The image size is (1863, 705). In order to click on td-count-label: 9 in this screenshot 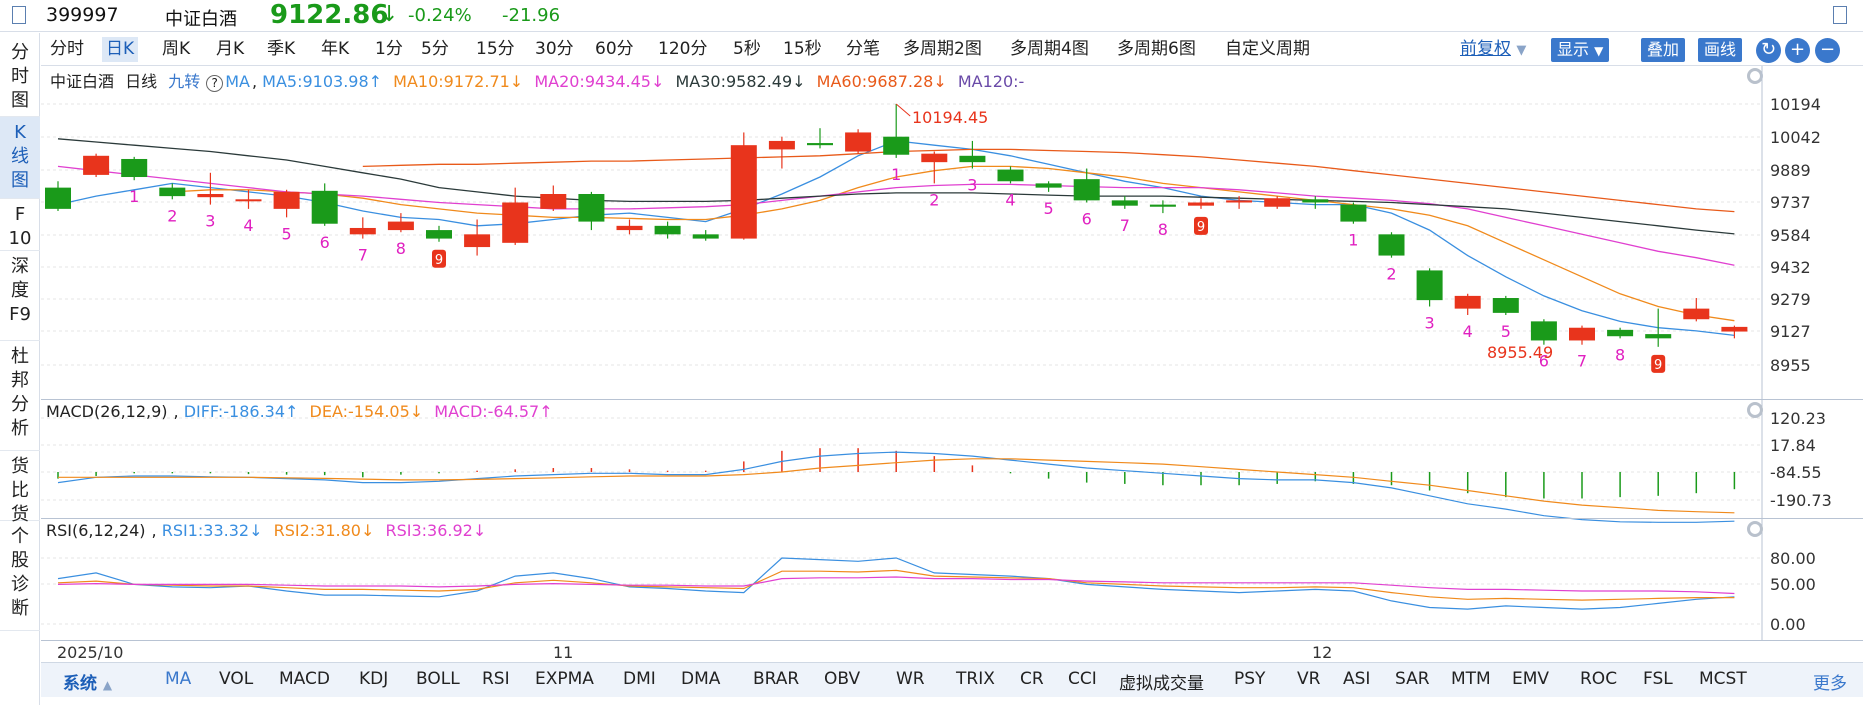, I will do `click(1658, 365)`.